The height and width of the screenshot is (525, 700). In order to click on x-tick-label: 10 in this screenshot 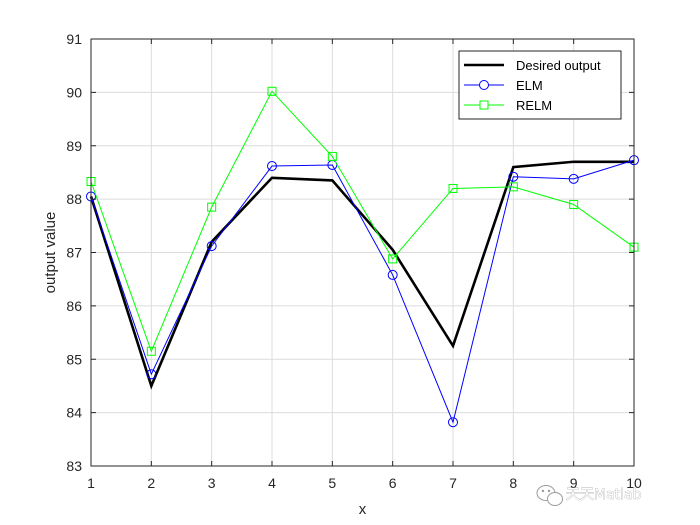, I will do `click(634, 483)`.